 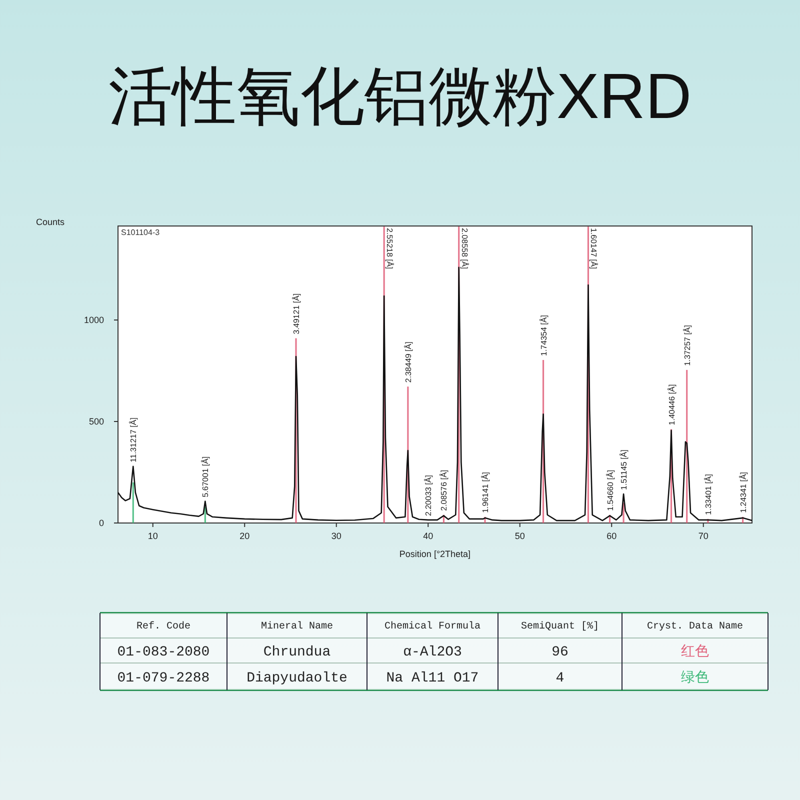 I want to click on text: Na Al11 O17, so click(x=432, y=678).